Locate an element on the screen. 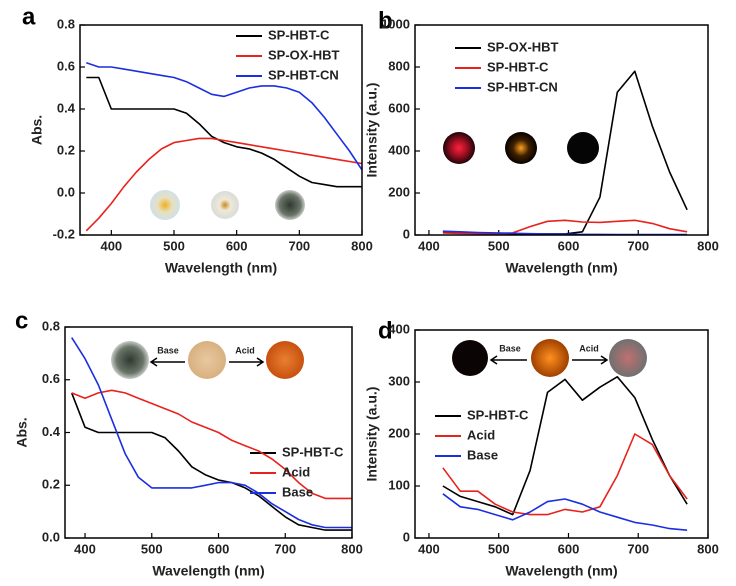 The width and height of the screenshot is (736, 586). y-tick-label: 100 is located at coordinates (399, 484).